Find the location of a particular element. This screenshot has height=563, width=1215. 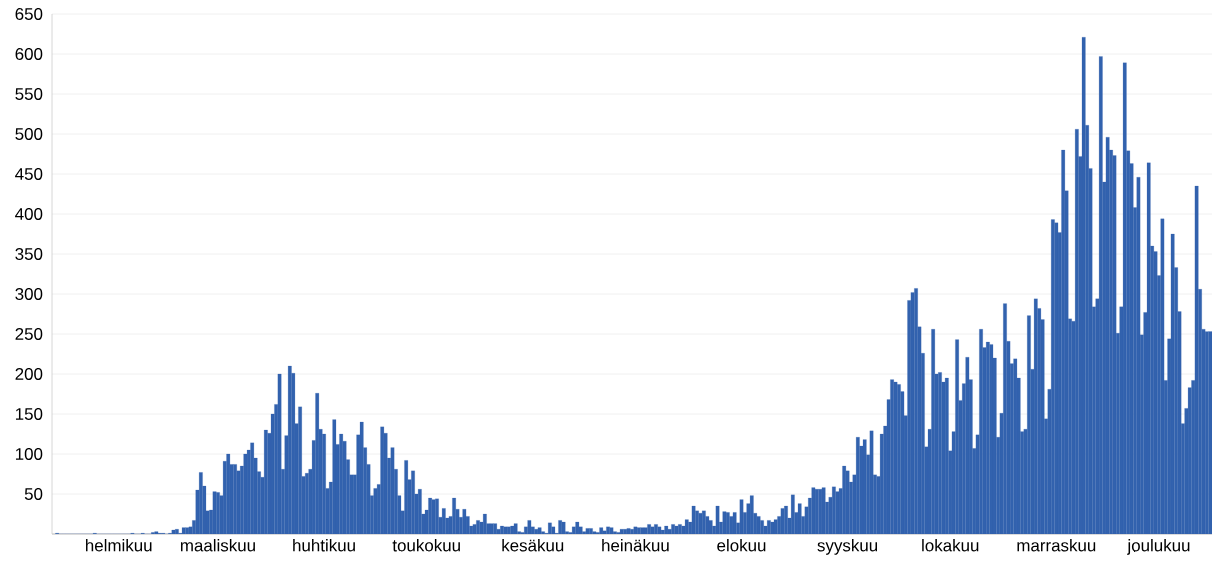

x-tick-label: toukokuu is located at coordinates (426, 545).